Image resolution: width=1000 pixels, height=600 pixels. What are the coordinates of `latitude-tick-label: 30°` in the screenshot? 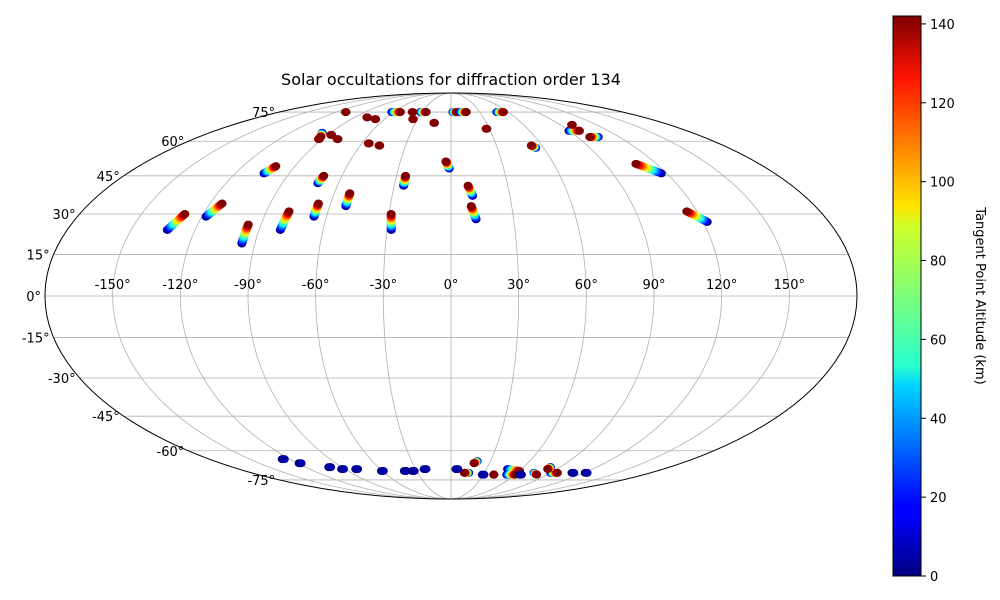 It's located at (64, 215).